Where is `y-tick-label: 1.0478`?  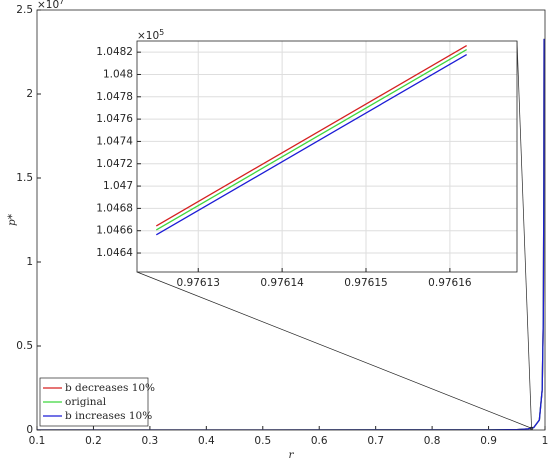 y-tick-label: 1.0478 is located at coordinates (114, 97).